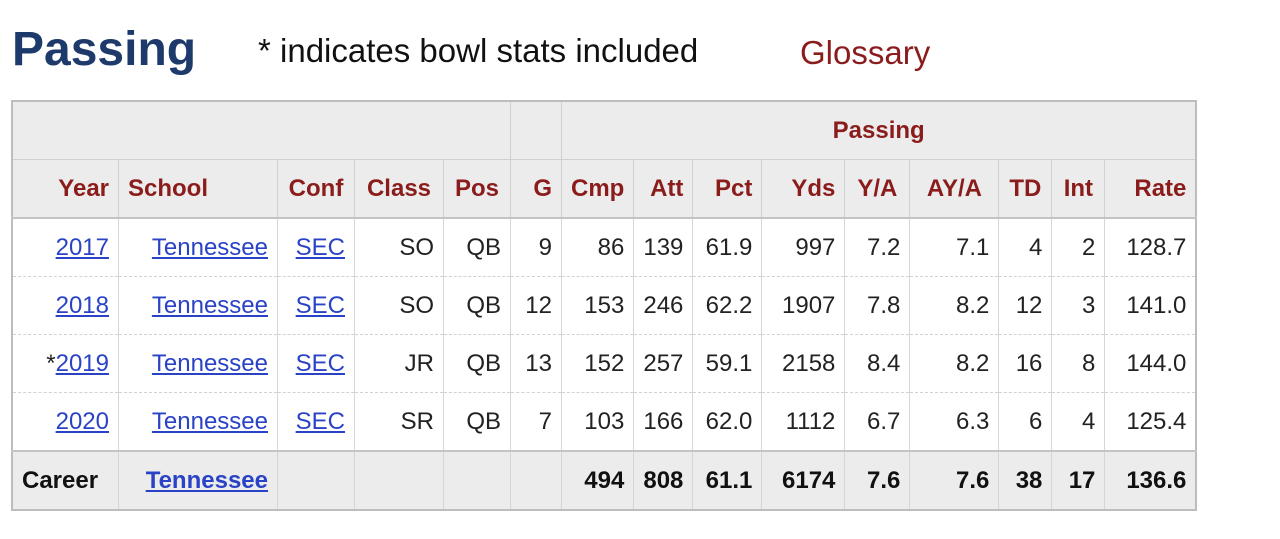 The width and height of the screenshot is (1280, 539). I want to click on col-conf: Conf, so click(316, 189).